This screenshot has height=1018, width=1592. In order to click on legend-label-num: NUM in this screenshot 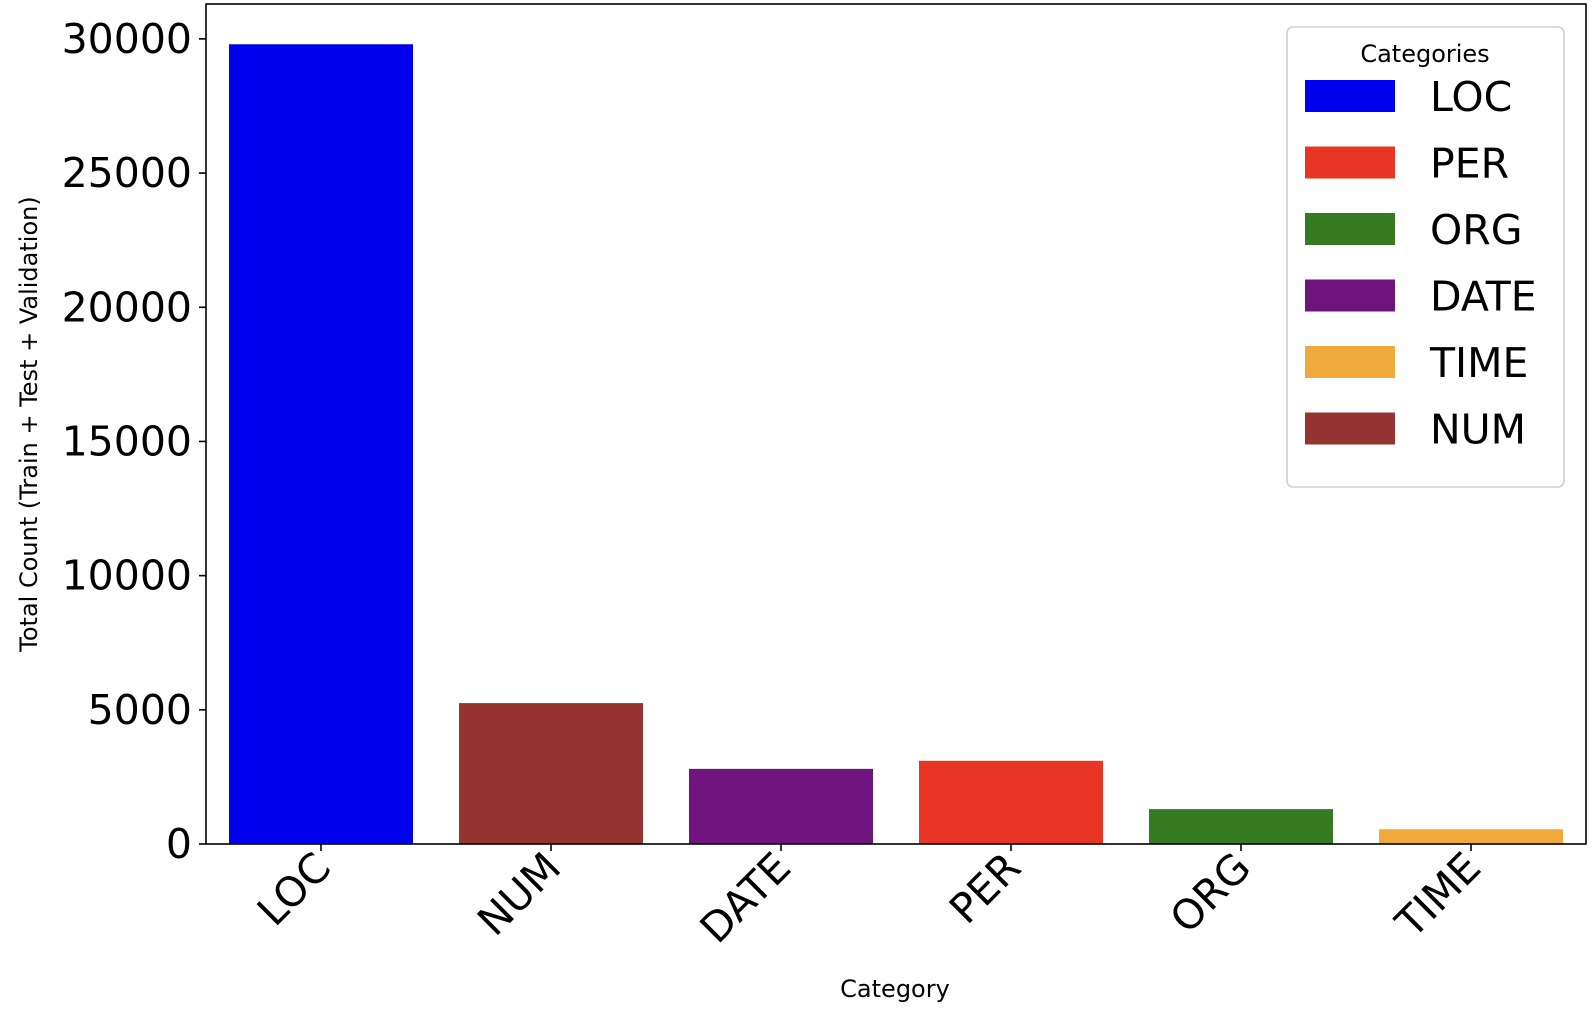, I will do `click(1478, 430)`.